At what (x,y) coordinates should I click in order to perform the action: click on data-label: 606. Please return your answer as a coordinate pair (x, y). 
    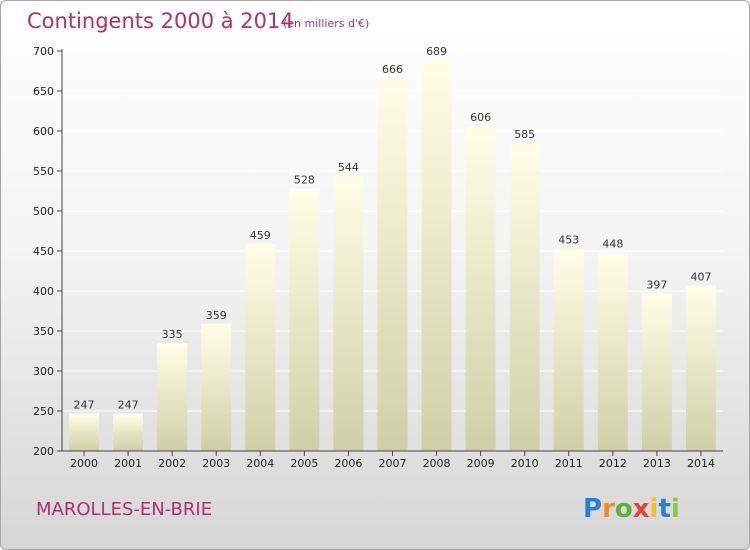
    Looking at the image, I should click on (480, 117).